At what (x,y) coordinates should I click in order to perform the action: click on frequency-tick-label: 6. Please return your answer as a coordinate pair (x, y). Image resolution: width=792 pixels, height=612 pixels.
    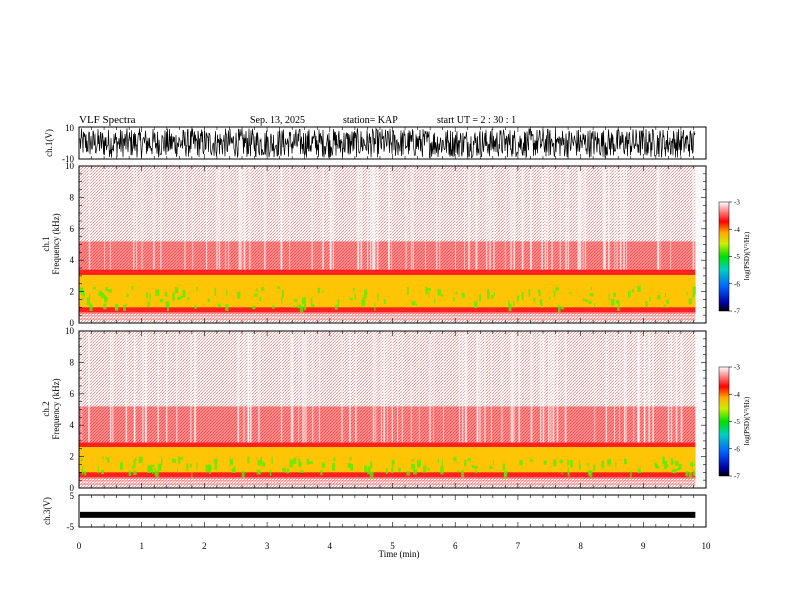
    Looking at the image, I should click on (72, 229).